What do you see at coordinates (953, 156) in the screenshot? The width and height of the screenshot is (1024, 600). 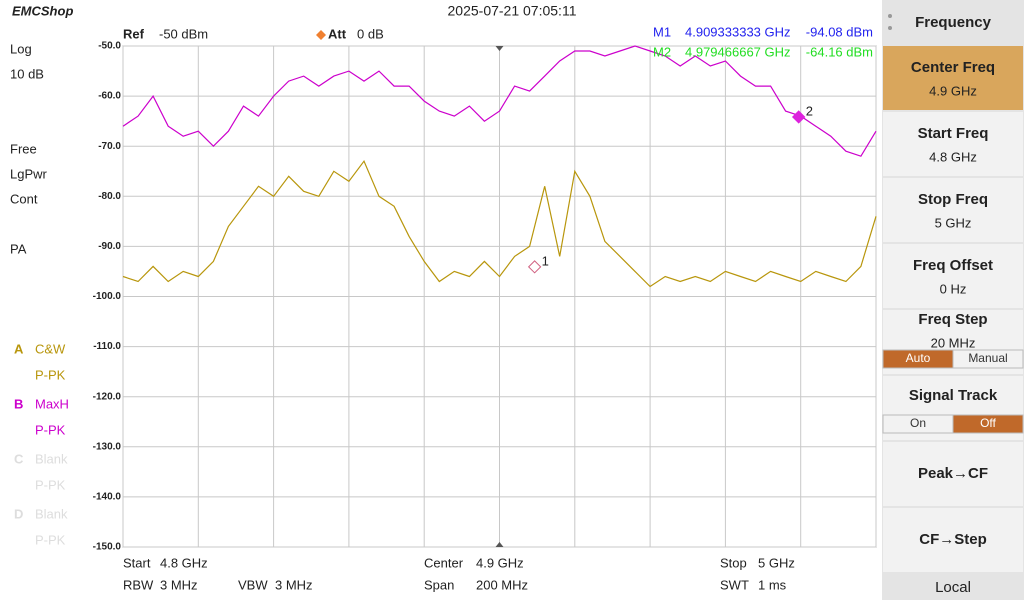 I see `menu-button-value: 4.8 GHz` at bounding box center [953, 156].